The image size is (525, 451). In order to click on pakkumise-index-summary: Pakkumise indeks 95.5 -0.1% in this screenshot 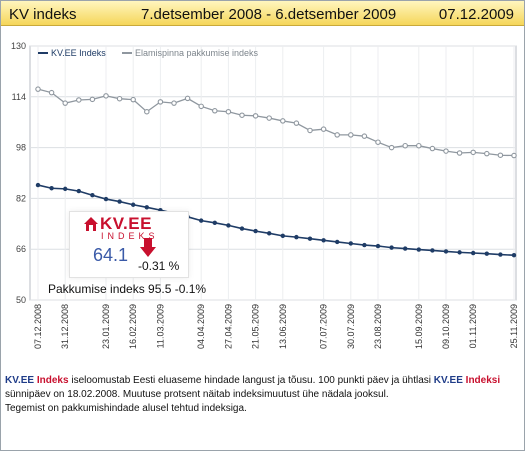, I will do `click(127, 289)`.